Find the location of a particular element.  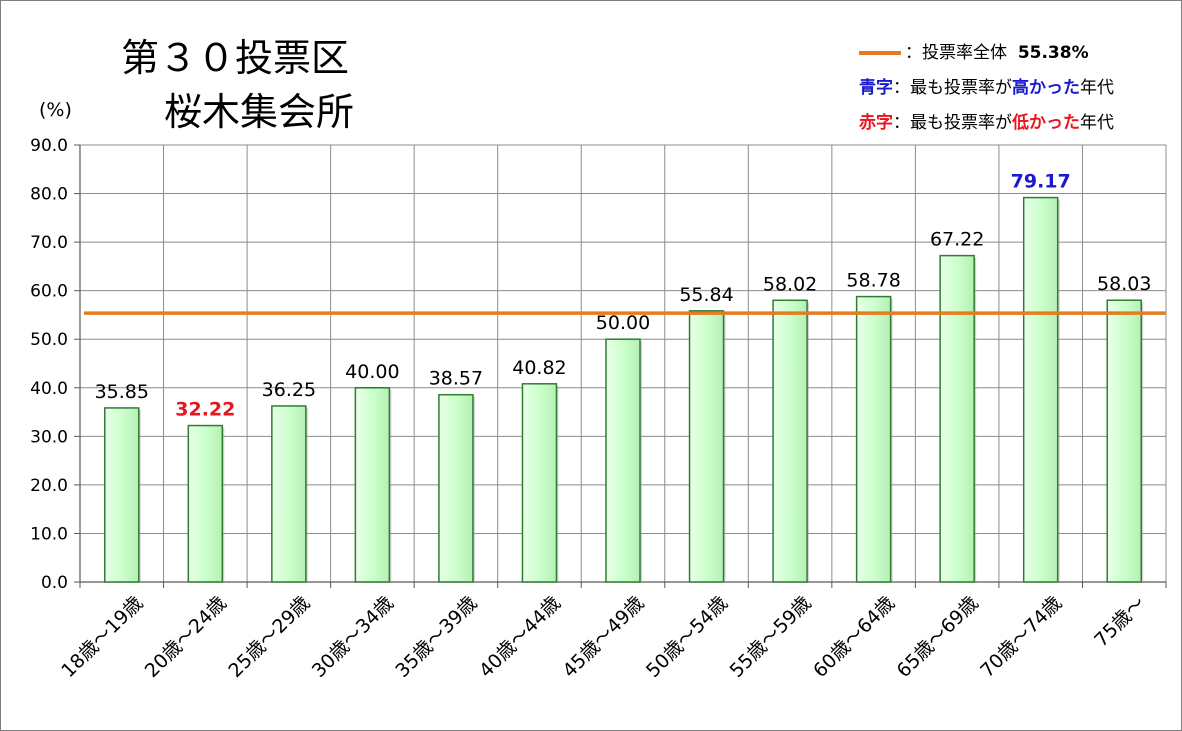

x-category-label: 60歳～64歳 is located at coordinates (854, 637).